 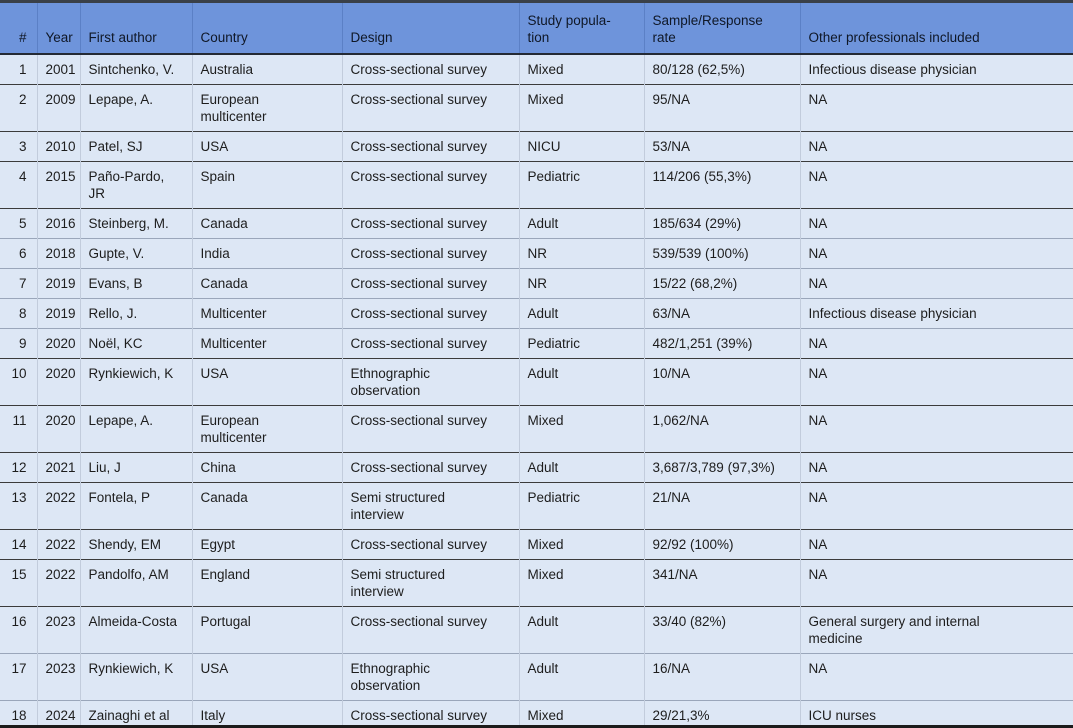 What do you see at coordinates (135, 544) in the screenshot?
I see `cell-first_author: Shendy, EM` at bounding box center [135, 544].